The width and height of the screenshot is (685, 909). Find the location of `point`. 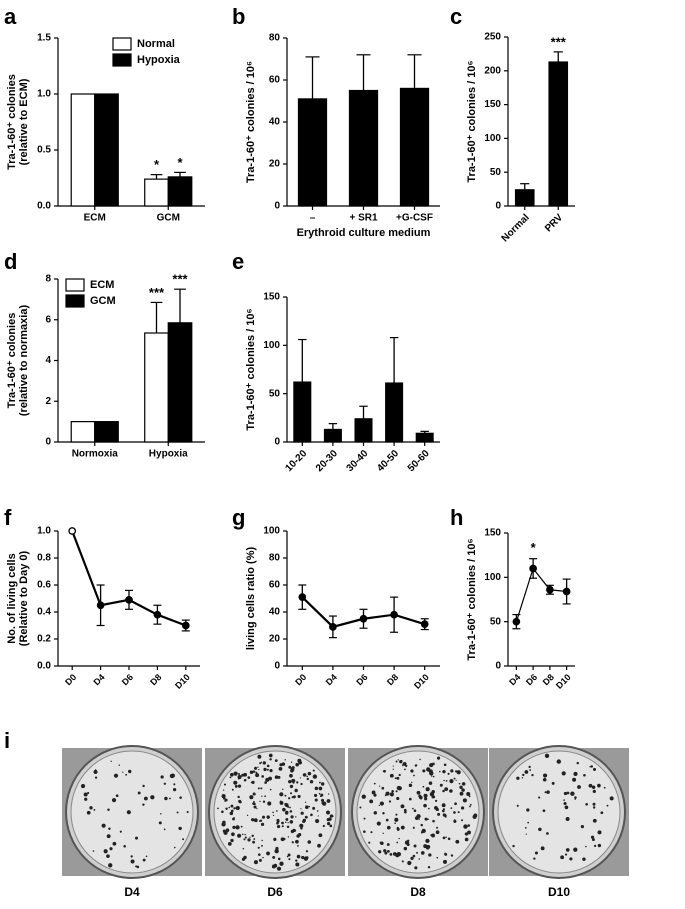

point is located at coordinates (185, 625).